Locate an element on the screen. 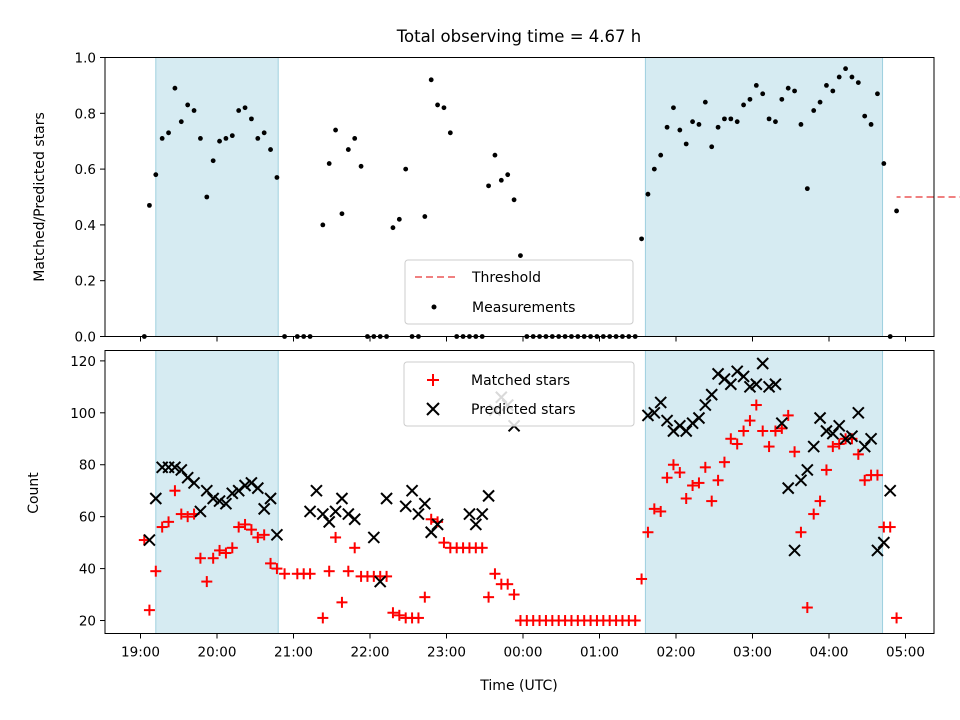  bottom-legend: Matched stars Predicted stars is located at coordinates (519, 394).